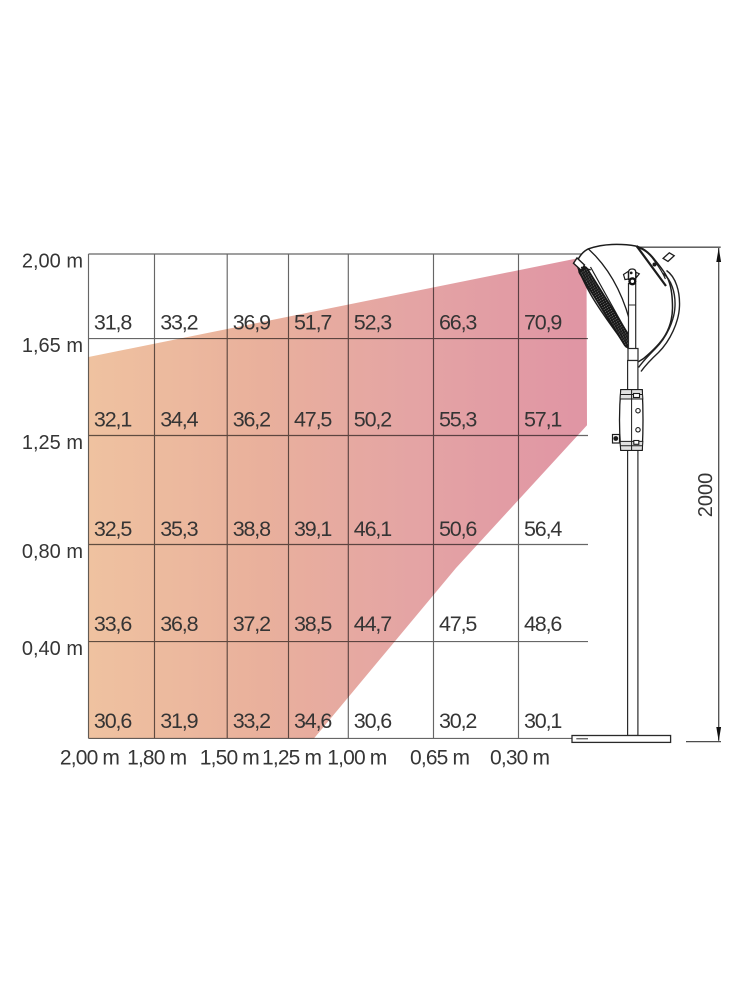 This screenshot has height=1000, width=750. What do you see at coordinates (520, 757) in the screenshot?
I see `svg-text: 0,30 m` at bounding box center [520, 757].